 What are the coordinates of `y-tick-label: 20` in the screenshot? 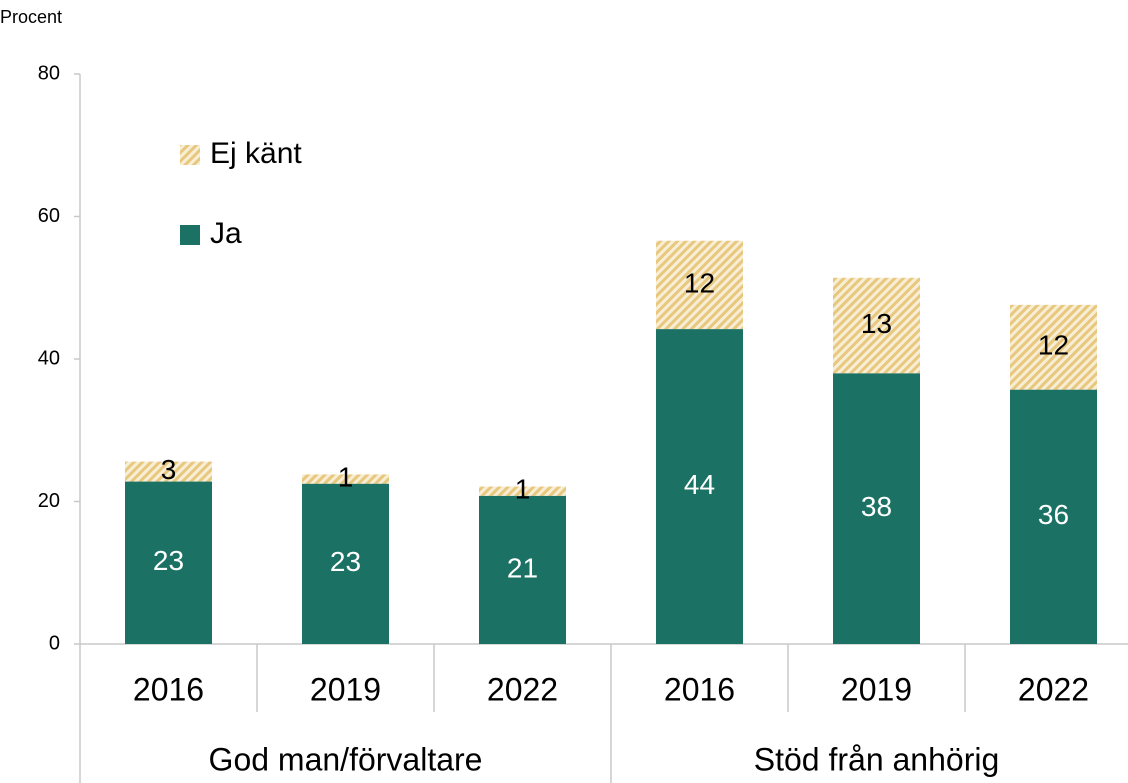 It's located at (49, 501).